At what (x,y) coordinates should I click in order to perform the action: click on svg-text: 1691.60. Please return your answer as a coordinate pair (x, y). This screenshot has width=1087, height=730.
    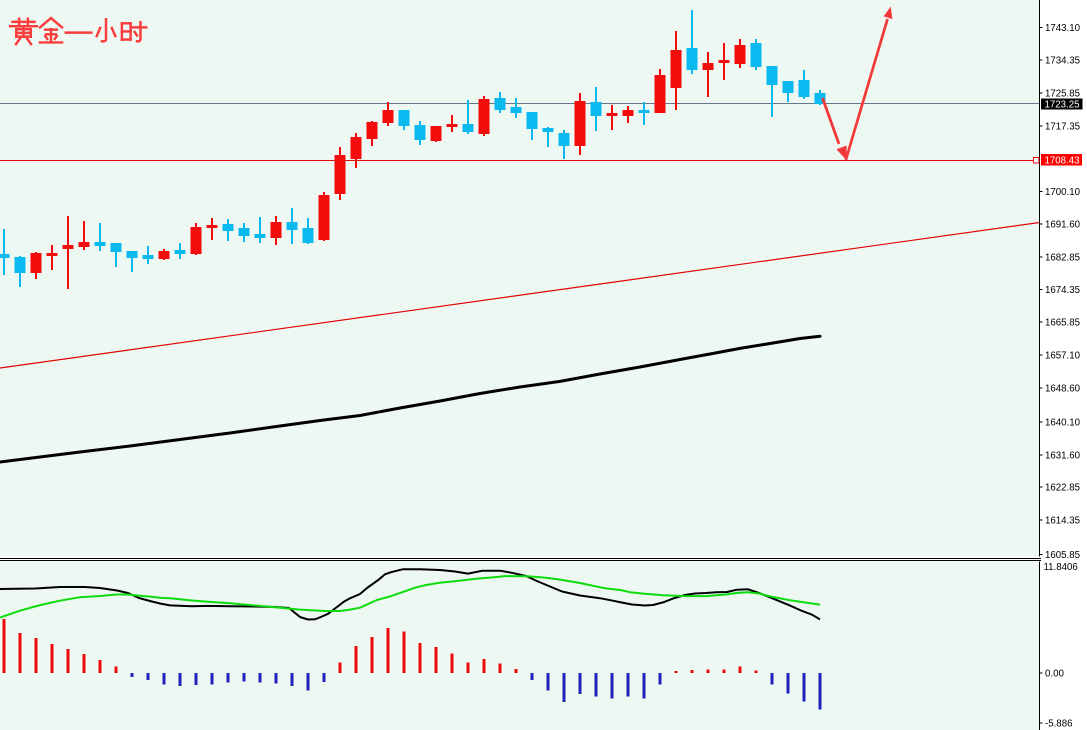
    Looking at the image, I should click on (1063, 224).